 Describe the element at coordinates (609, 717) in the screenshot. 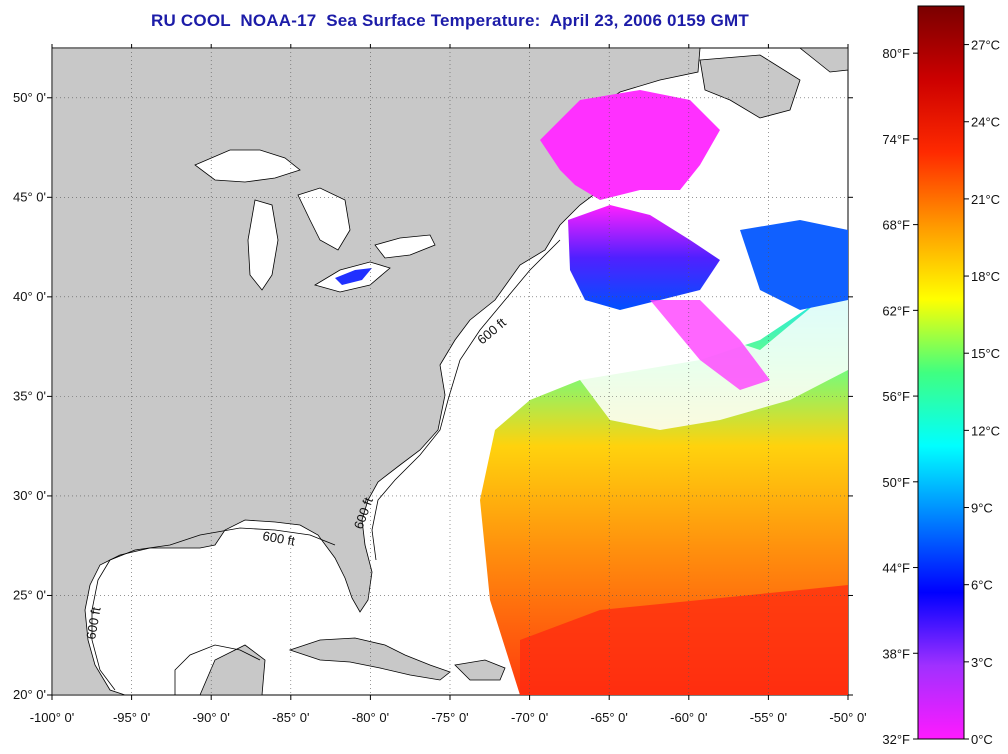

I see `x-tick-label: -65° 0'` at that location.